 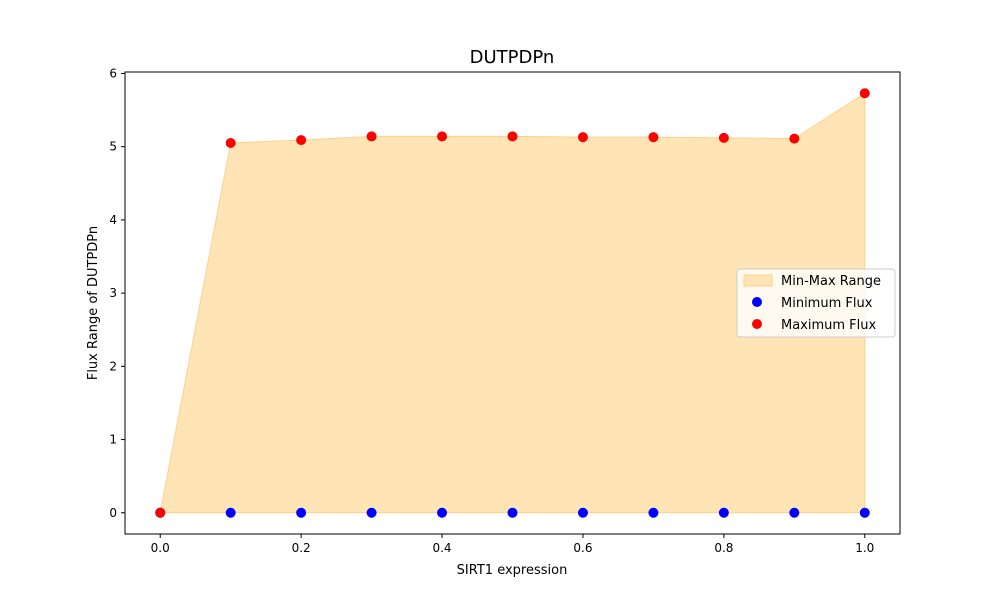 What do you see at coordinates (113, 440) in the screenshot?
I see `y-tick-label: 1` at bounding box center [113, 440].